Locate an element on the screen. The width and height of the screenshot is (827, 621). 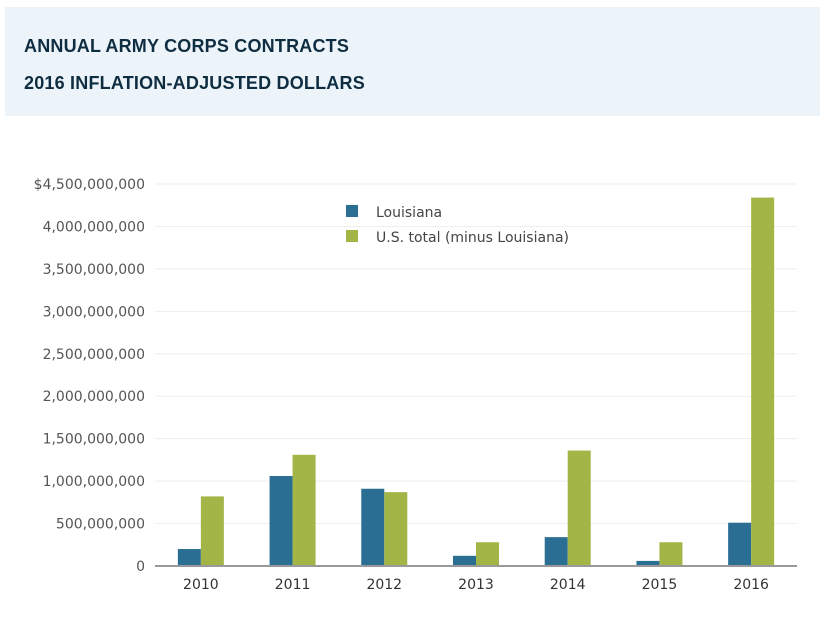
bar-louisiana-2013 is located at coordinates (464, 560).